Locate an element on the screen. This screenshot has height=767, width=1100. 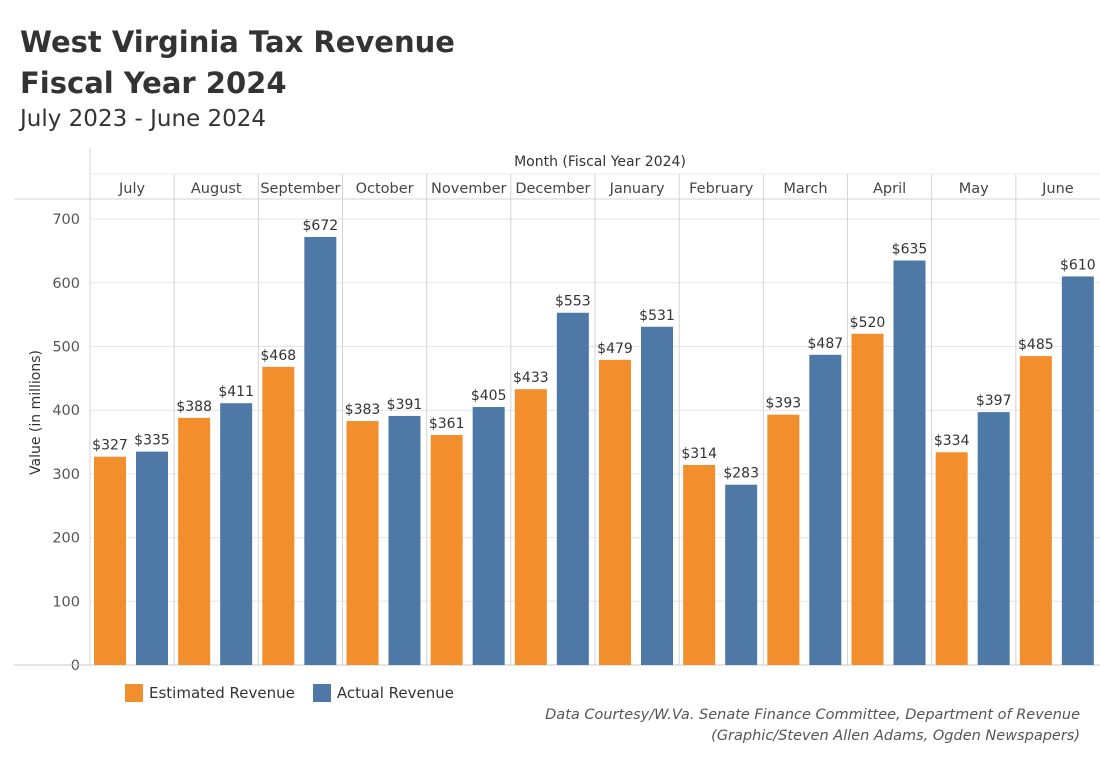
month-label: December is located at coordinates (552, 189).